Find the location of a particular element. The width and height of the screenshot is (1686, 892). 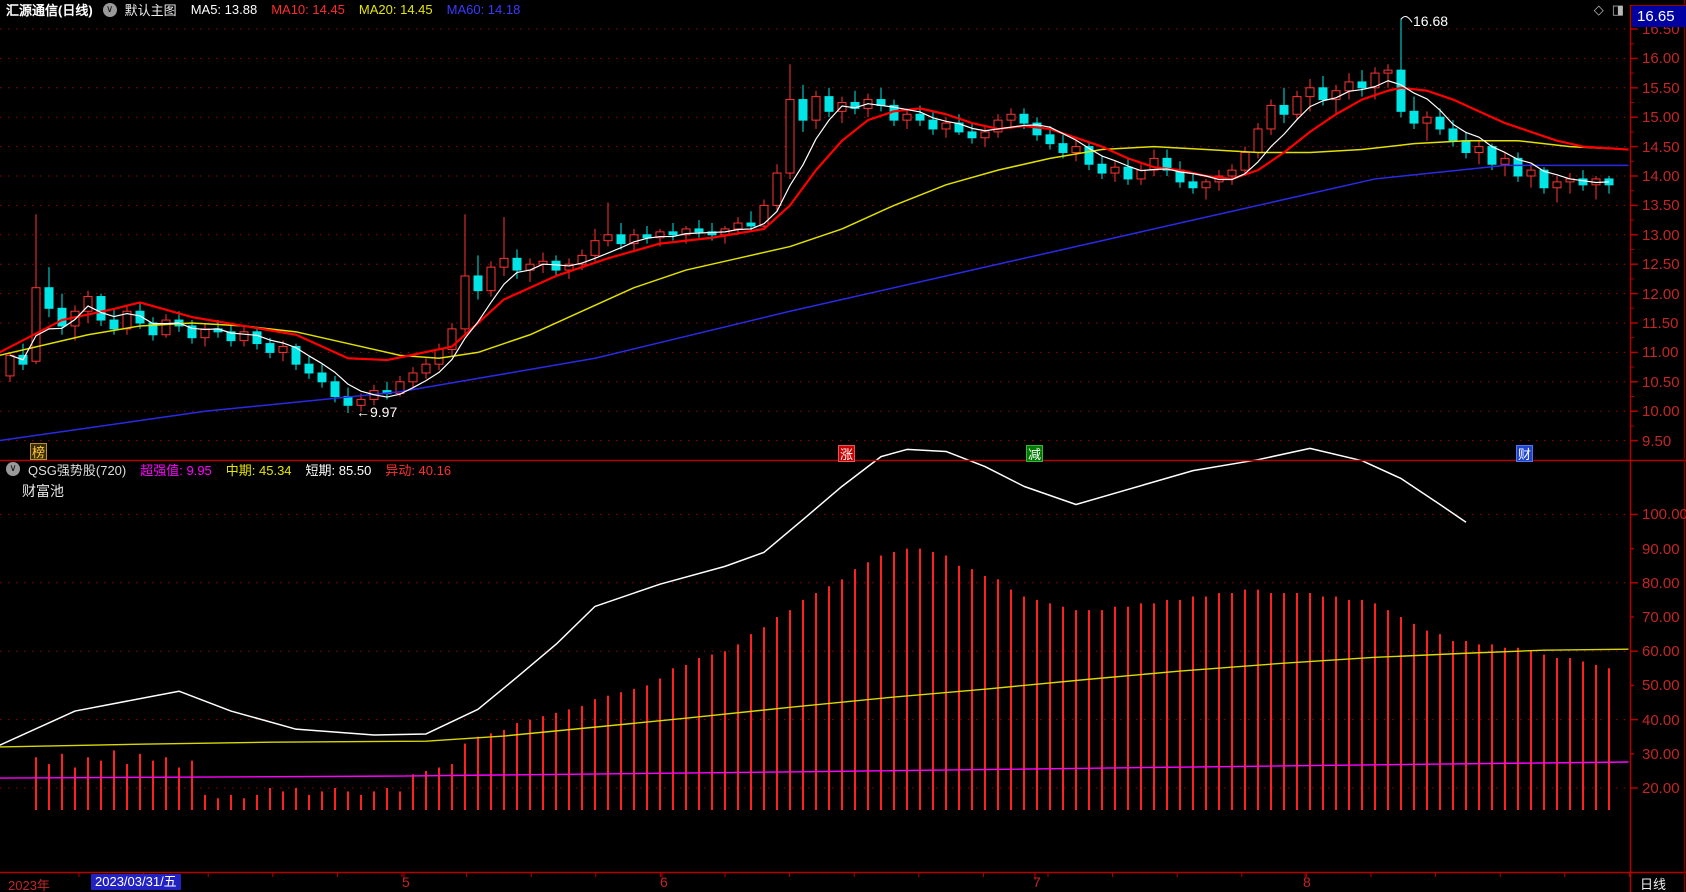

indicator-axis-label: 80.00 is located at coordinates (1661, 583).